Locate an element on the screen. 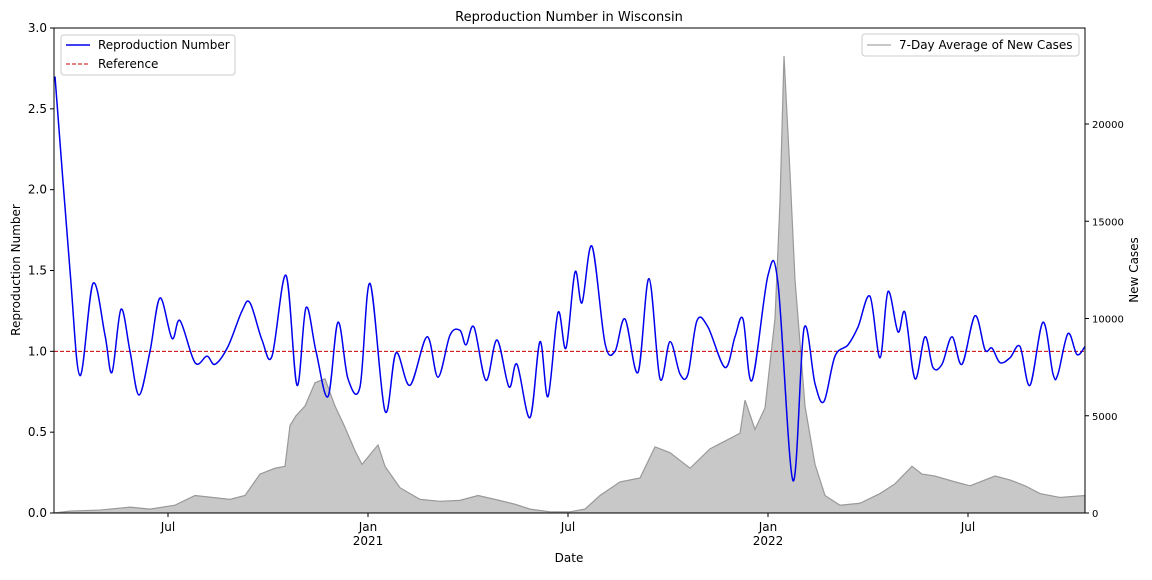 The width and height of the screenshot is (1152, 580). y-tick-label: 2.5 is located at coordinates (37, 109).